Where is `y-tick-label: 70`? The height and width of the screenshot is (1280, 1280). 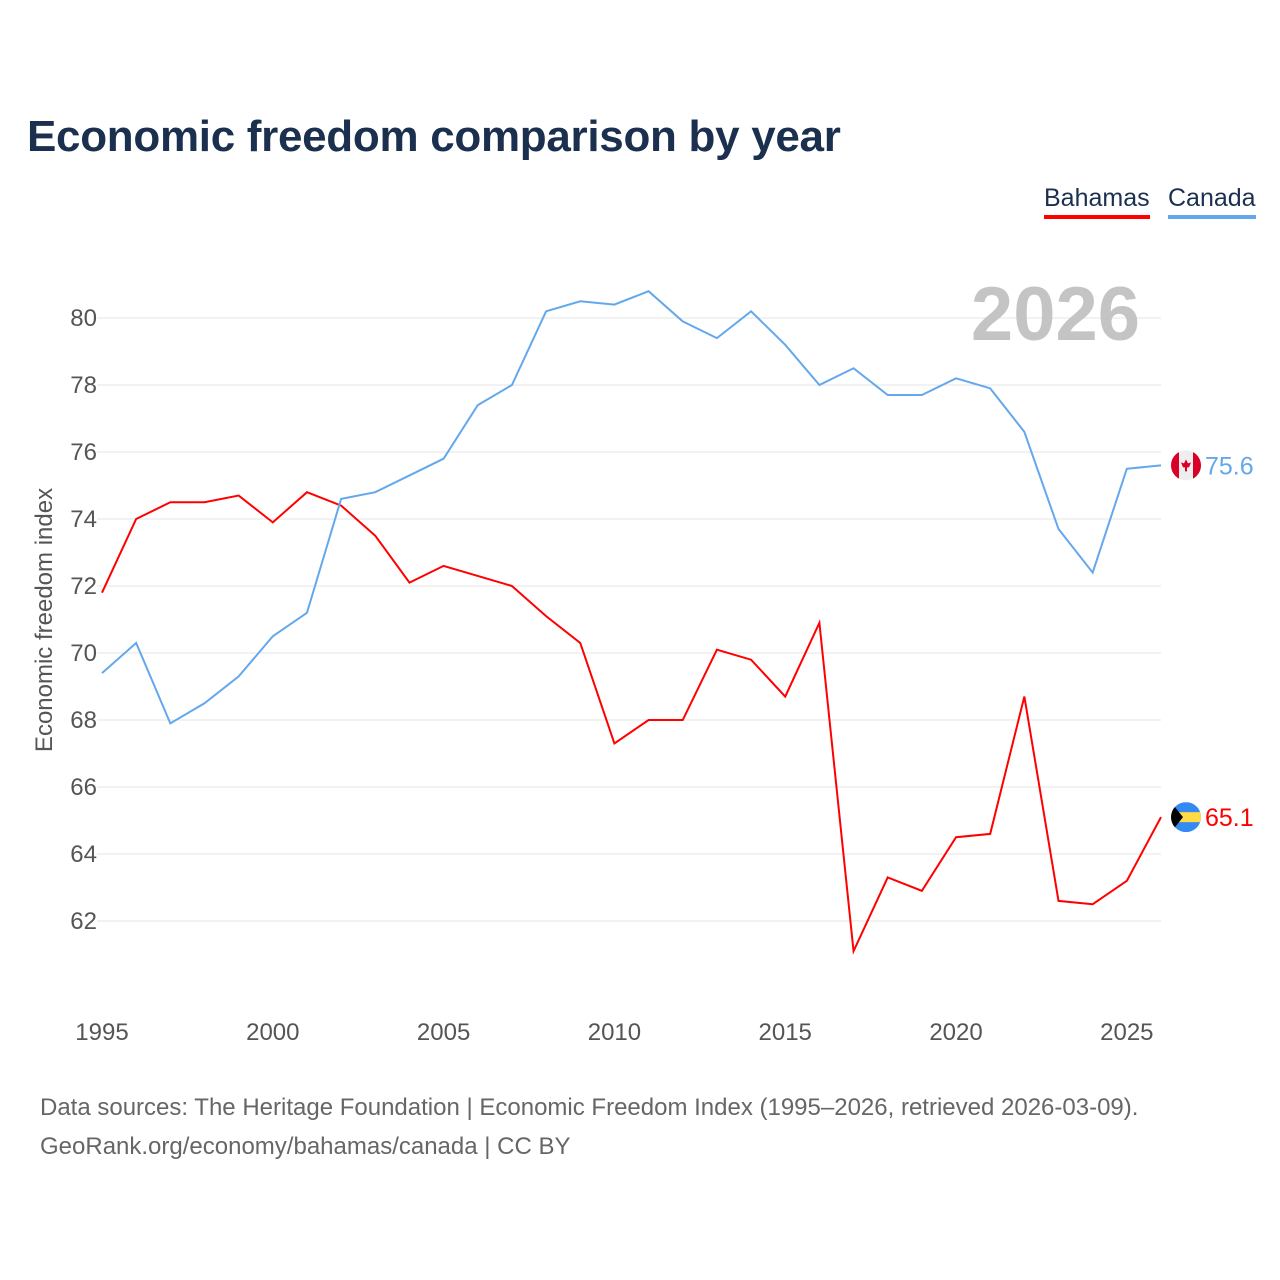 y-tick-label: 70 is located at coordinates (83, 653).